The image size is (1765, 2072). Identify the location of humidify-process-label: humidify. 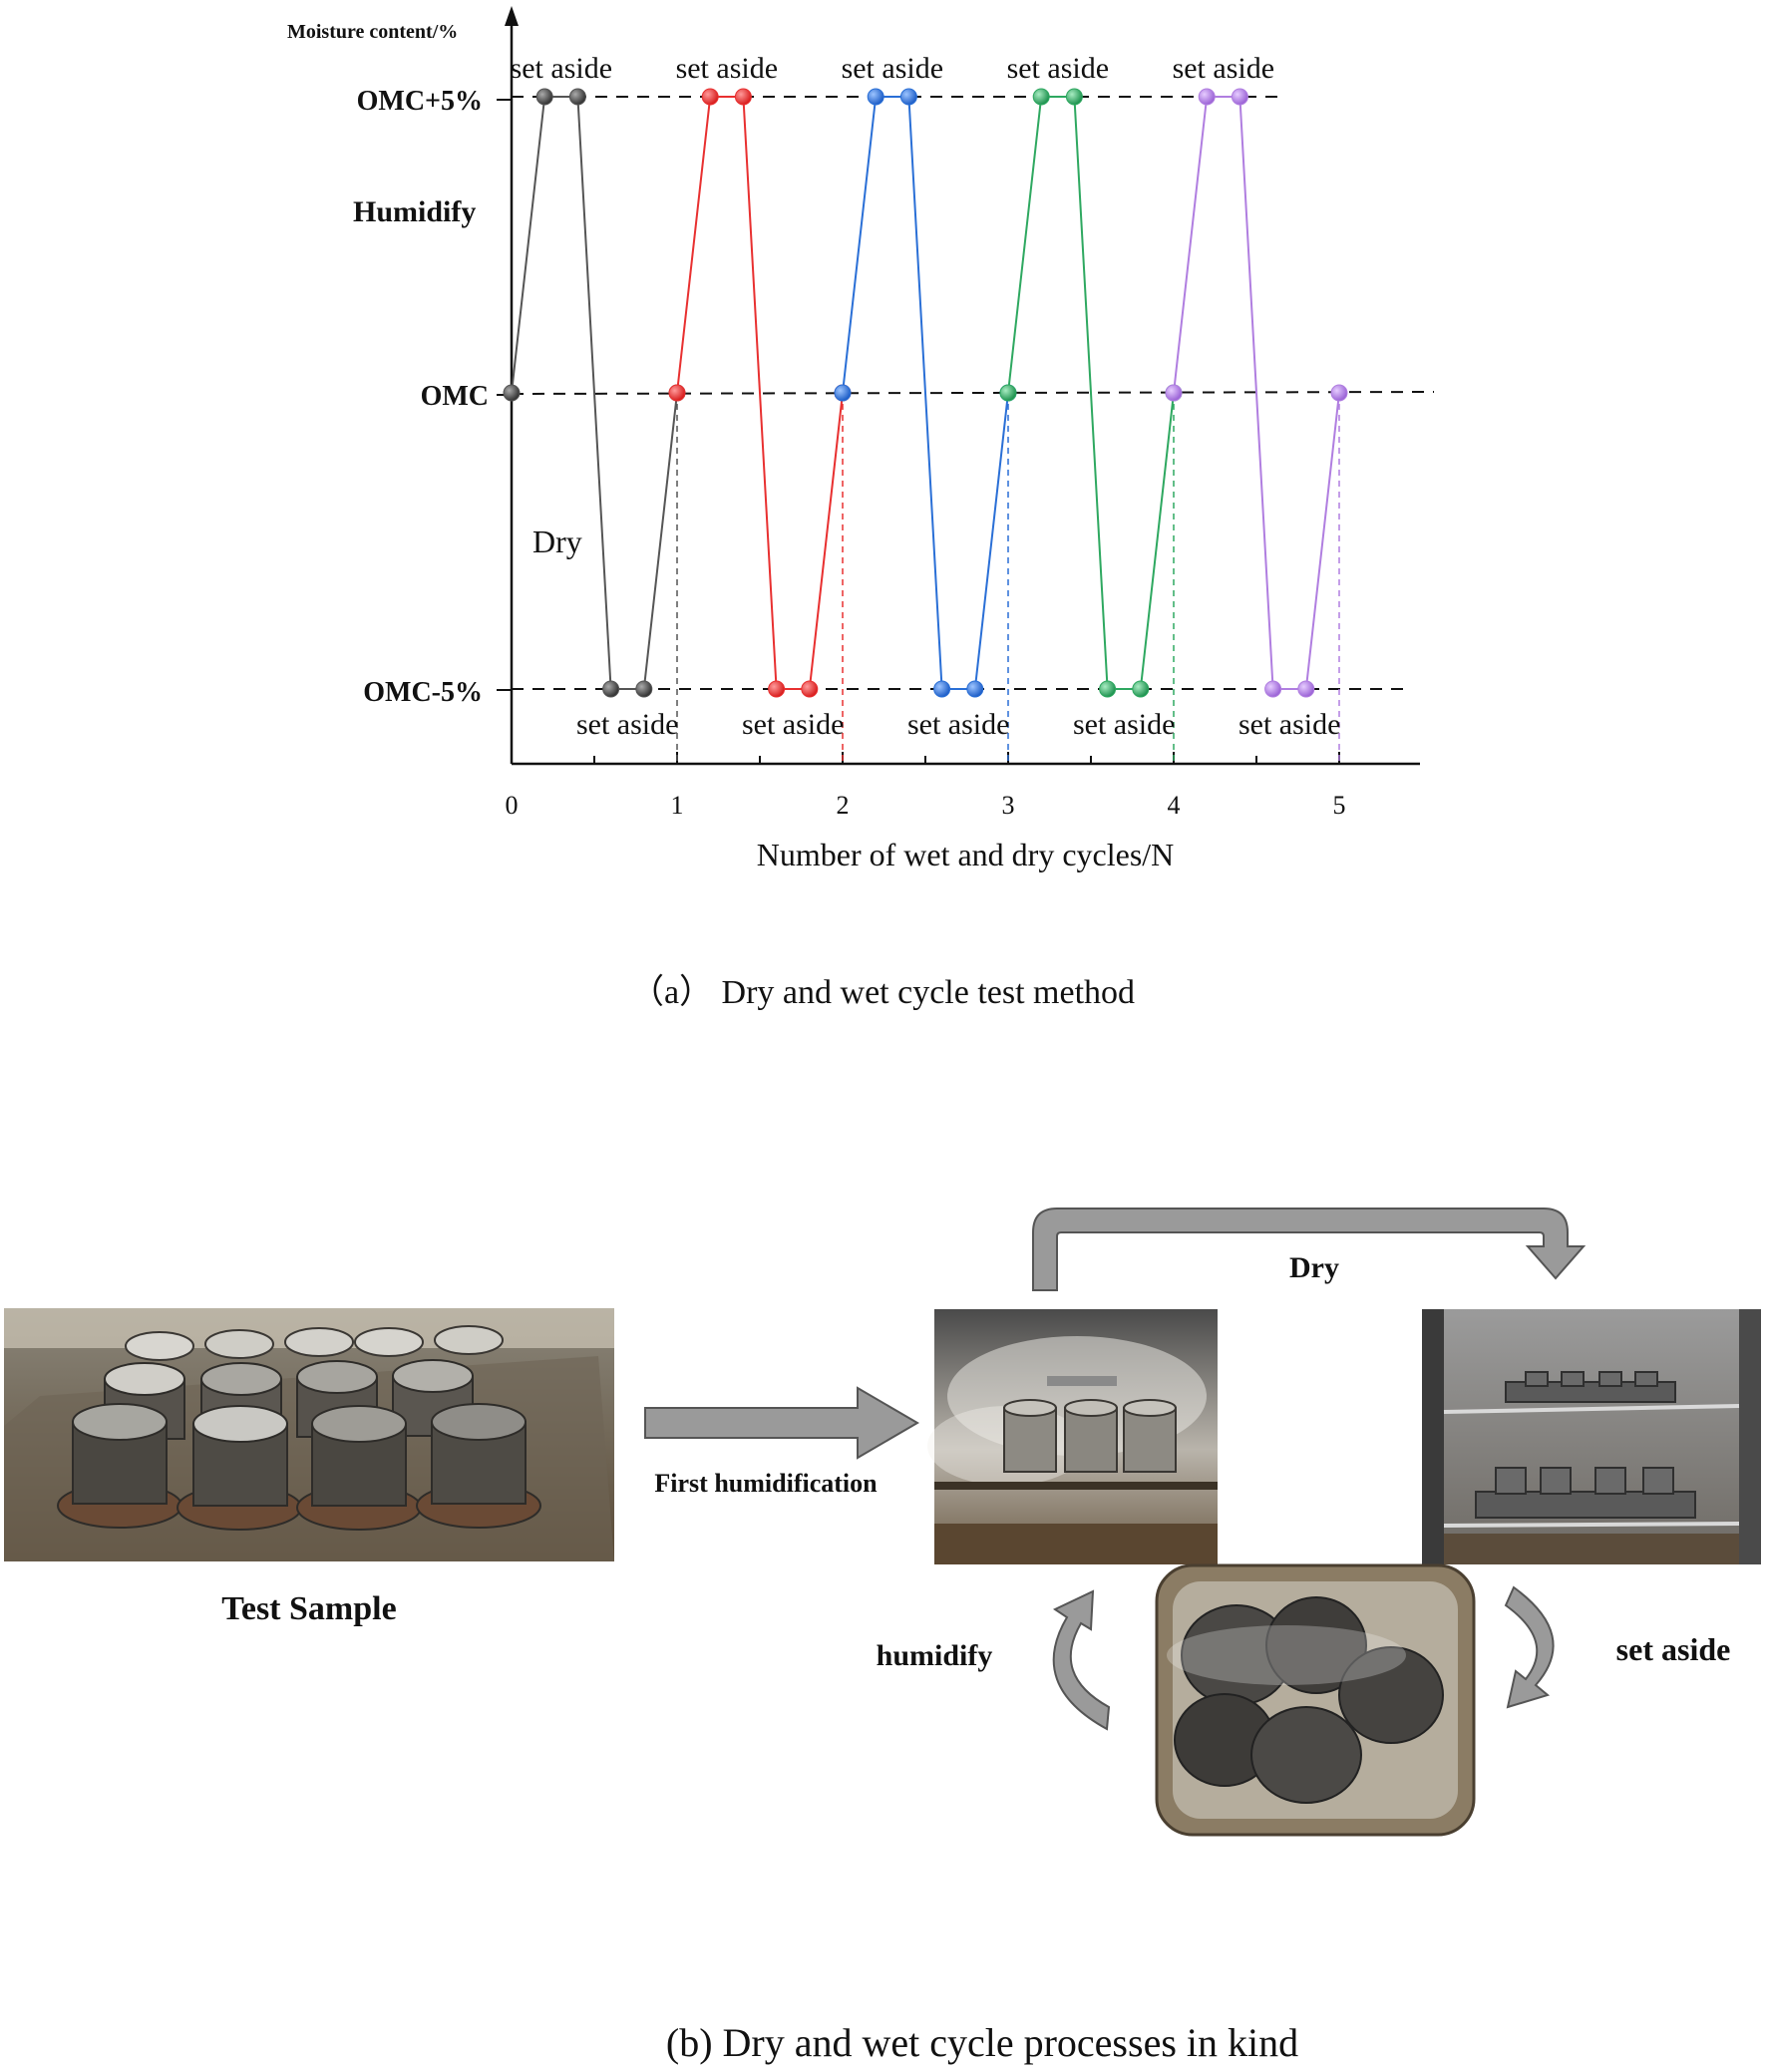
(935, 1655).